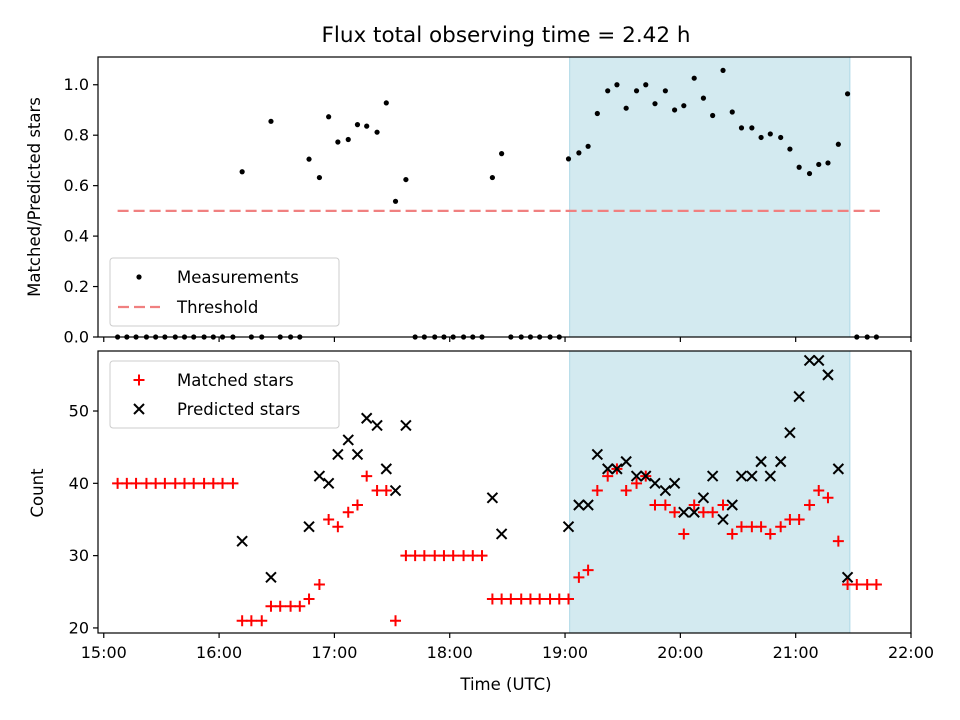 This screenshot has width=960, height=720. What do you see at coordinates (710, 492) in the screenshot?
I see `bottom-observing-span` at bounding box center [710, 492].